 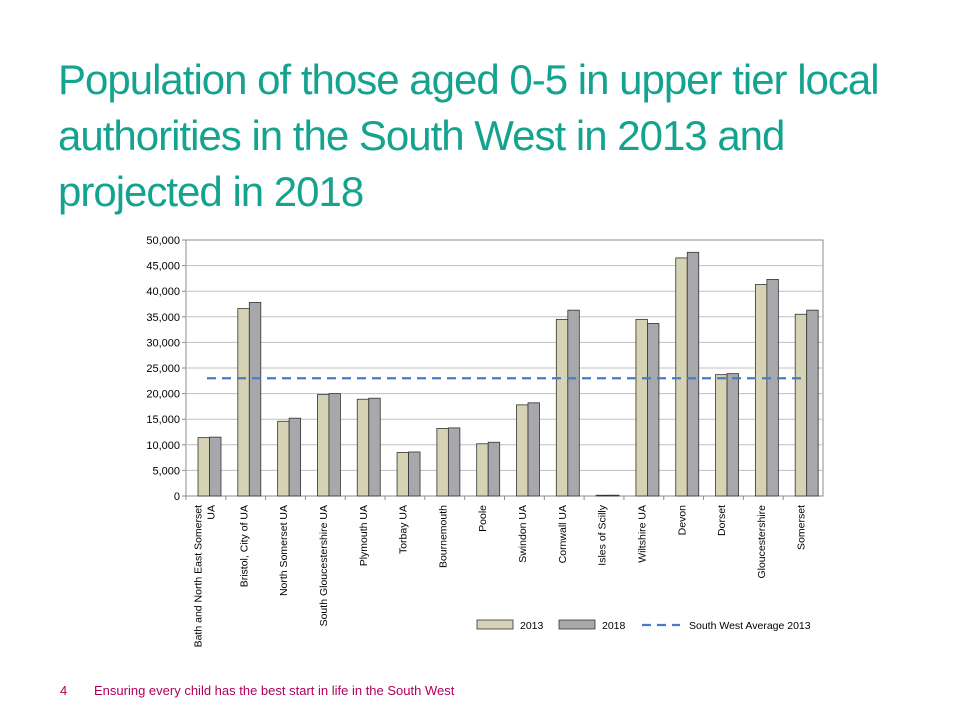 What do you see at coordinates (577, 624) in the screenshot?
I see `legend-swatch-2018` at bounding box center [577, 624].